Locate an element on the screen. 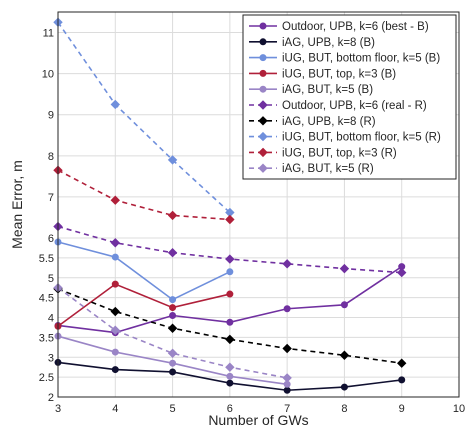 The height and width of the screenshot is (436, 474). y-tick-label: 9 is located at coordinates (51, 116).